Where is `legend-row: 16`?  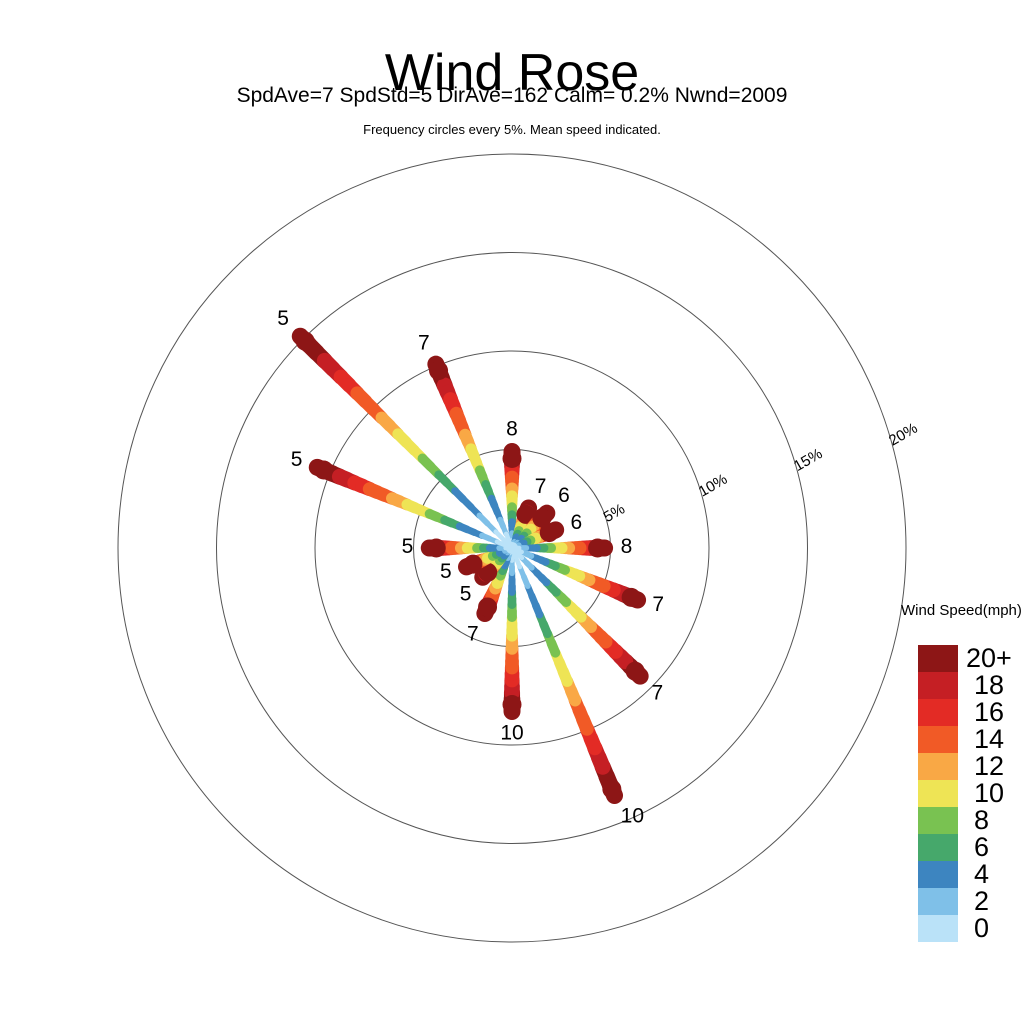
legend-row: 16 is located at coordinates (961, 712).